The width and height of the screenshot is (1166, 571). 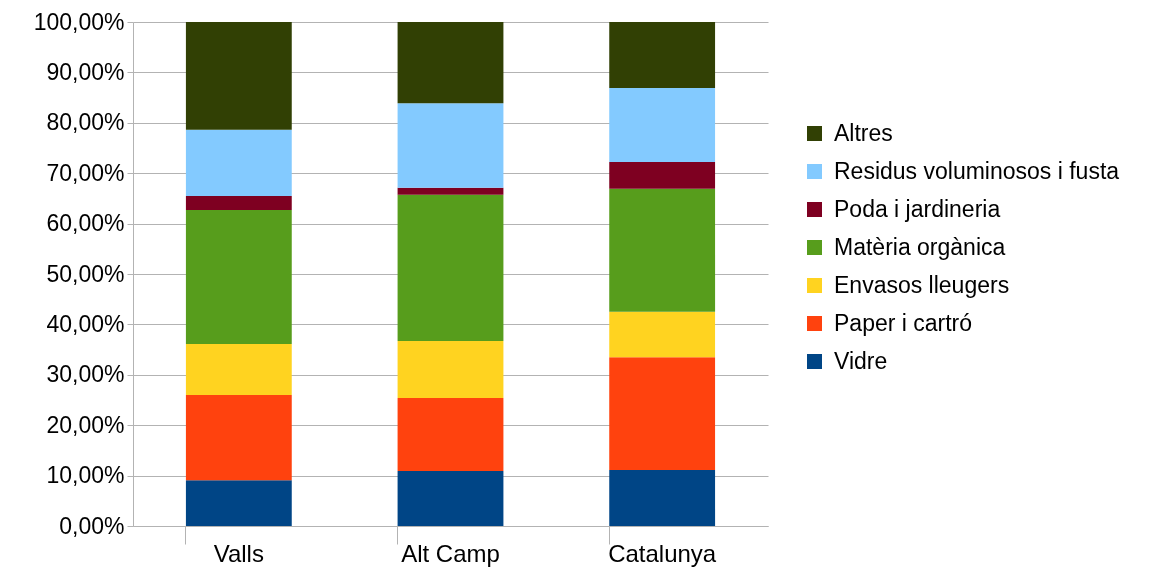 I want to click on y-tick-label: 50,00%, so click(x=85, y=273).